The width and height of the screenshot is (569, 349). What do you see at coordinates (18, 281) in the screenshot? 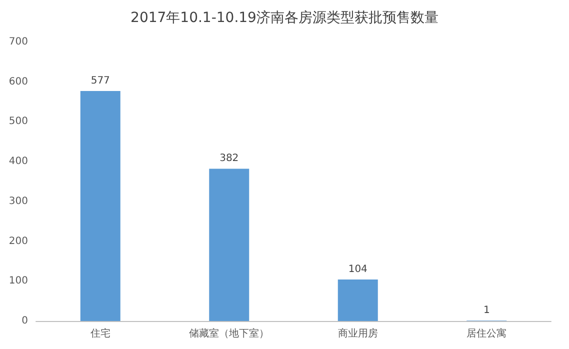
I see `y-tick-label: 100` at bounding box center [18, 281].